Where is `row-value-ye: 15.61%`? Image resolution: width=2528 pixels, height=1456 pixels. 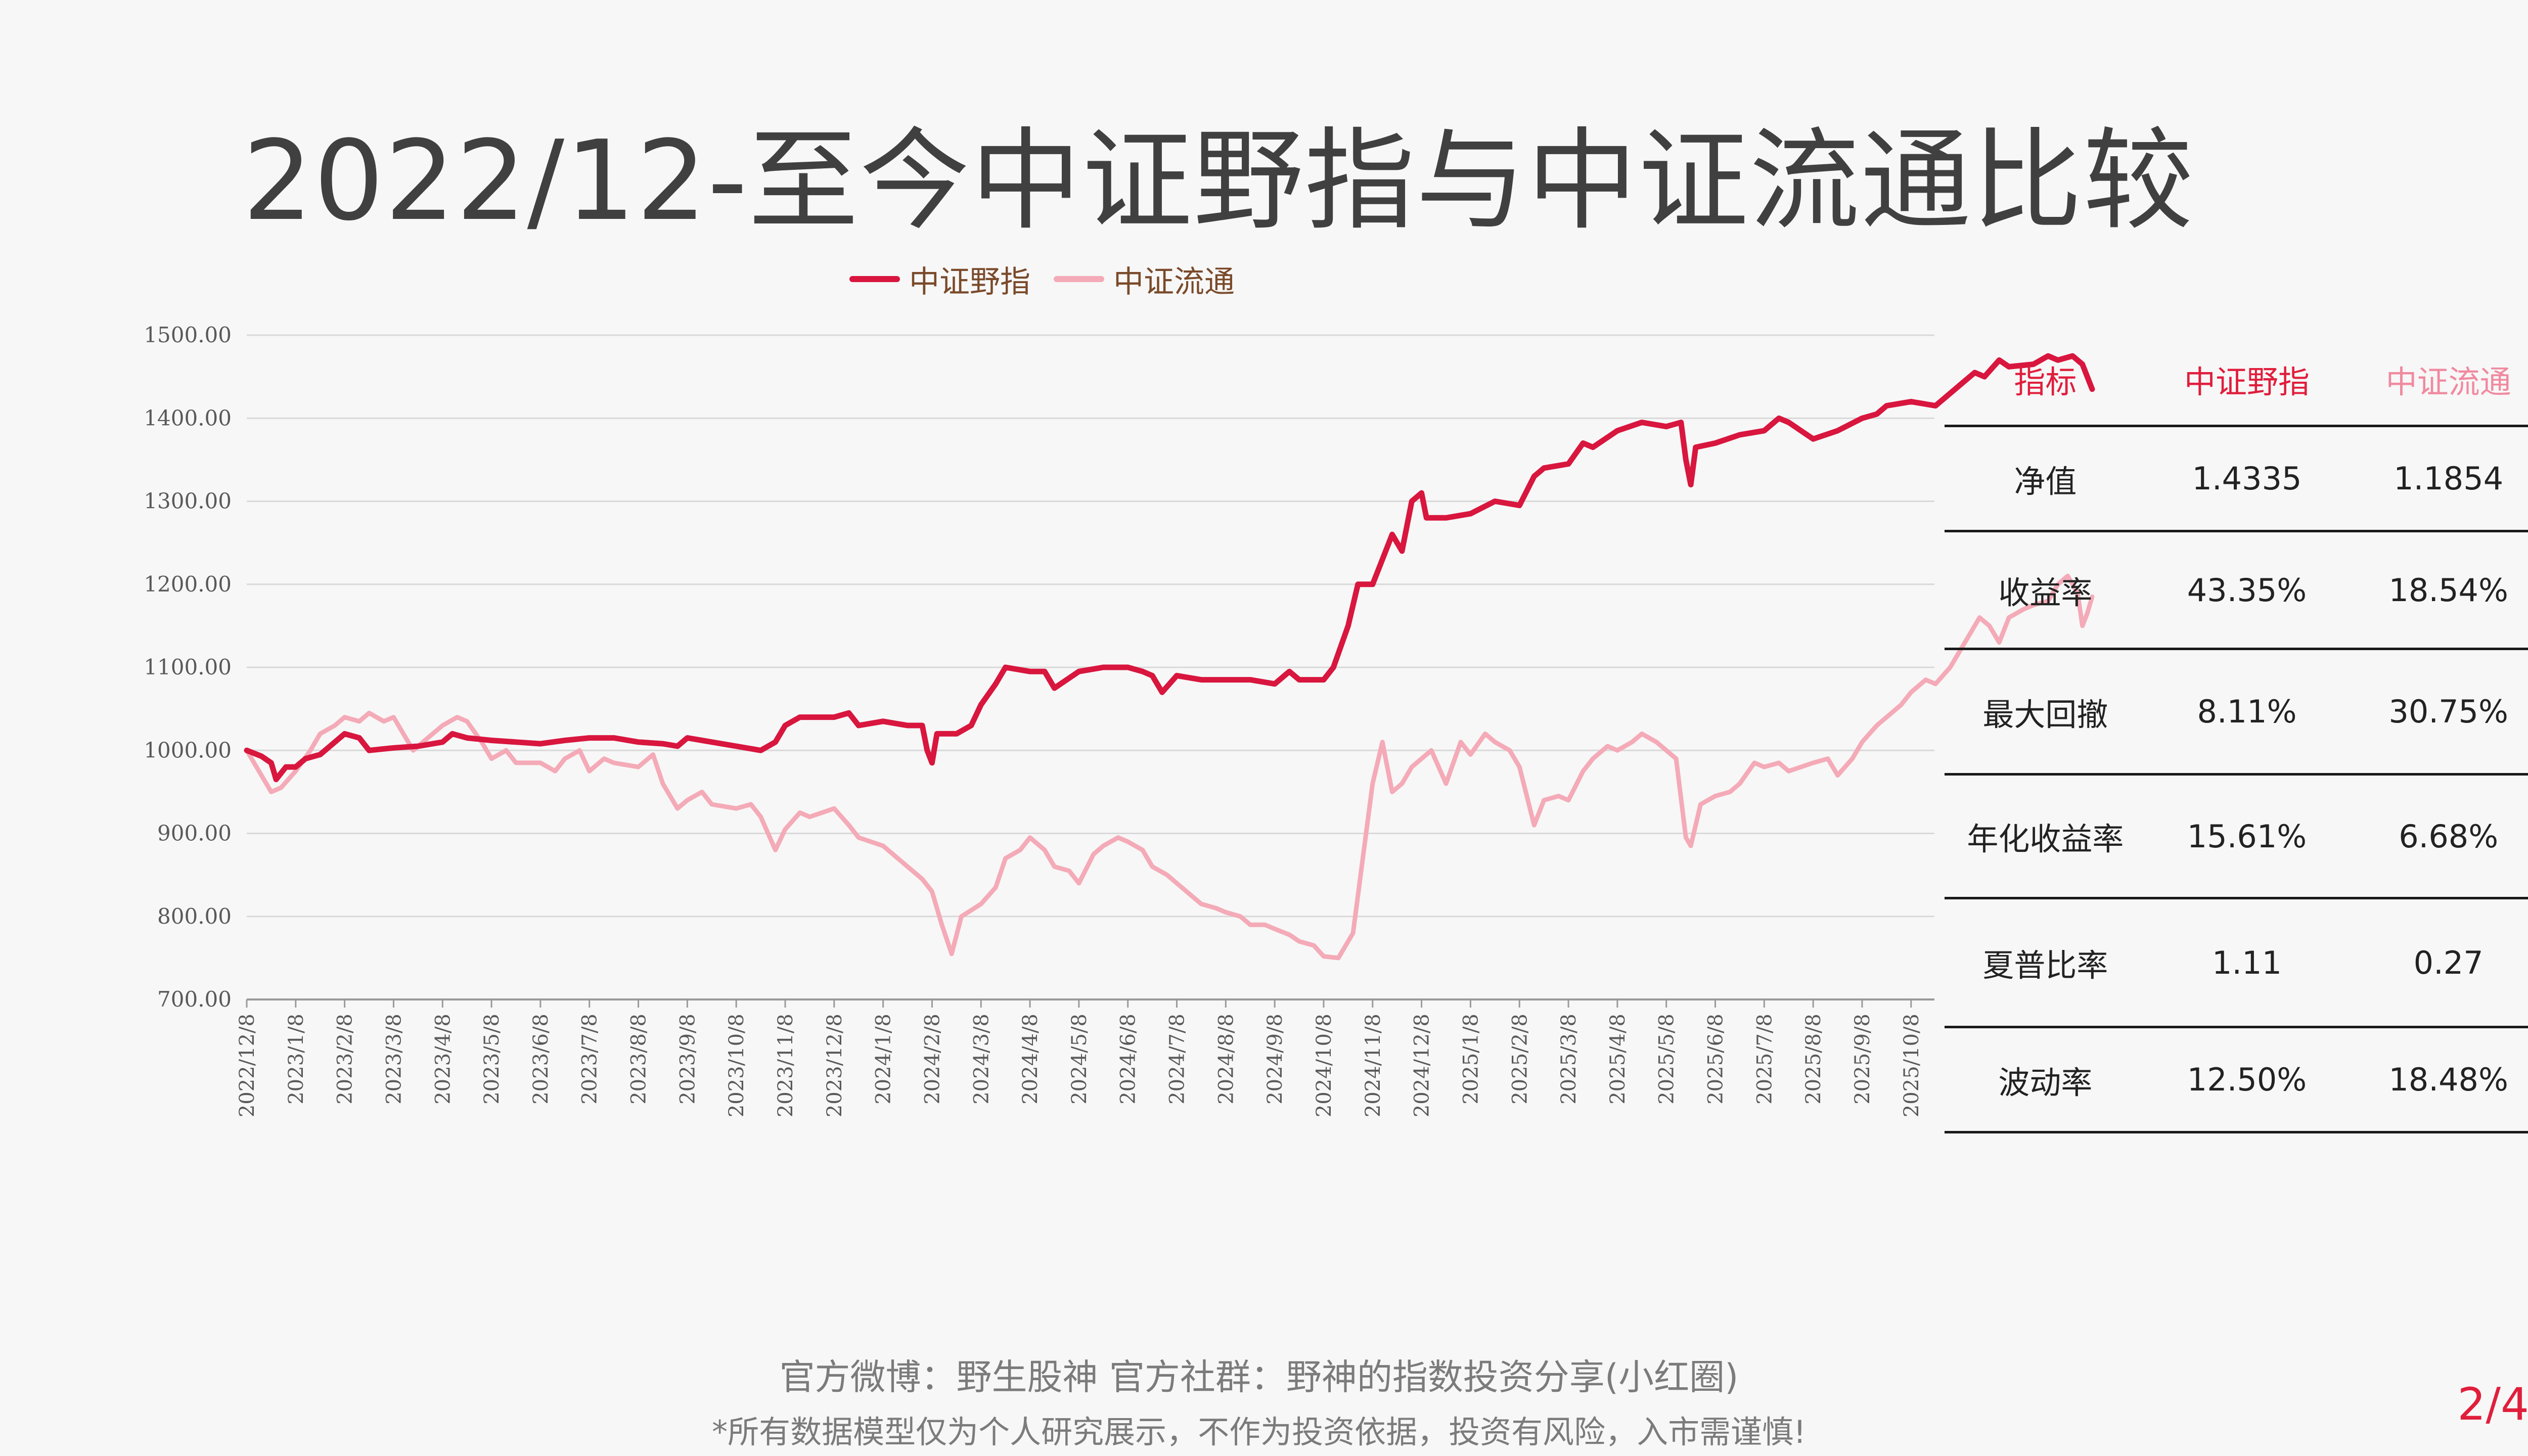
row-value-ye: 15.61% is located at coordinates (2247, 836).